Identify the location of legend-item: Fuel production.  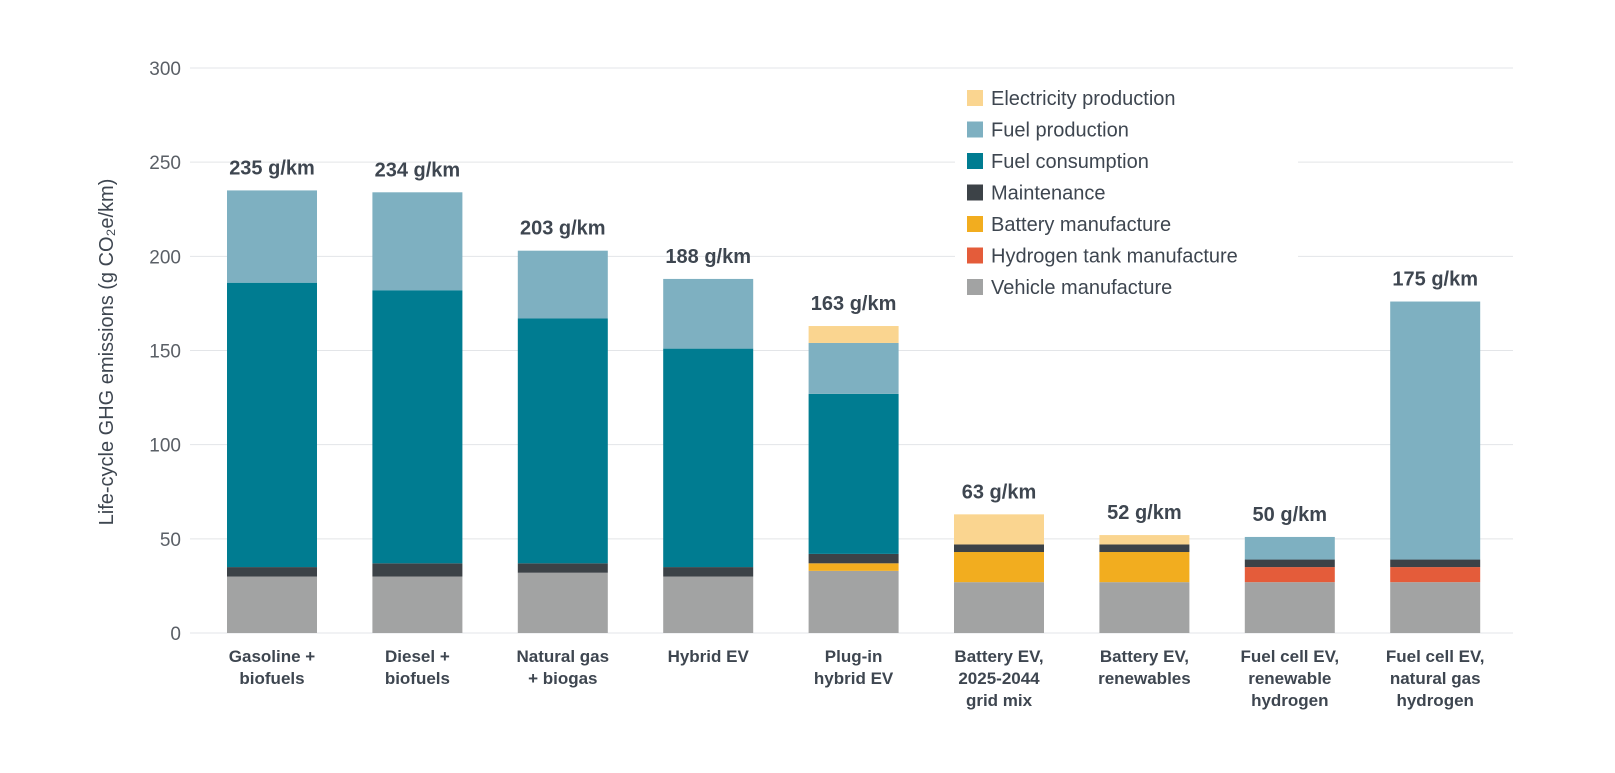
(1048, 131).